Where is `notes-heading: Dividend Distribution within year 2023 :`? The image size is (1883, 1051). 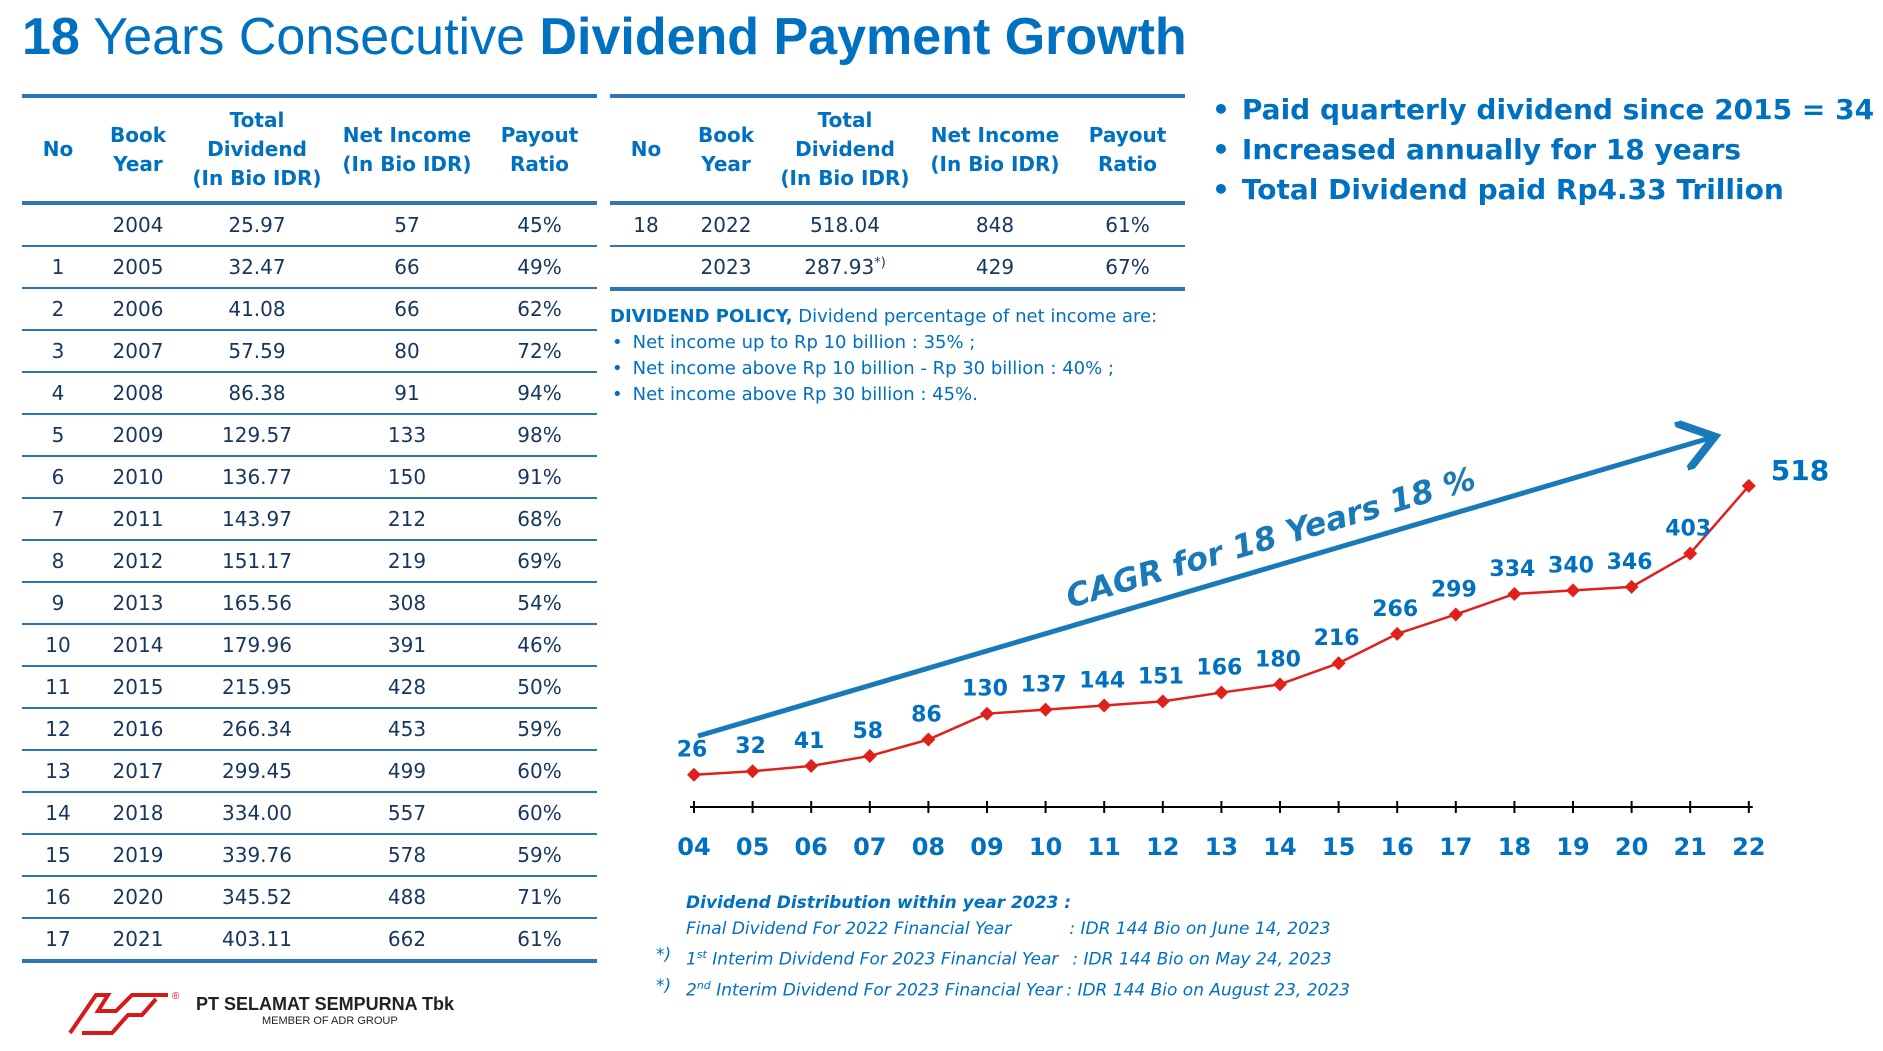 notes-heading: Dividend Distribution within year 2023 : is located at coordinates (879, 903).